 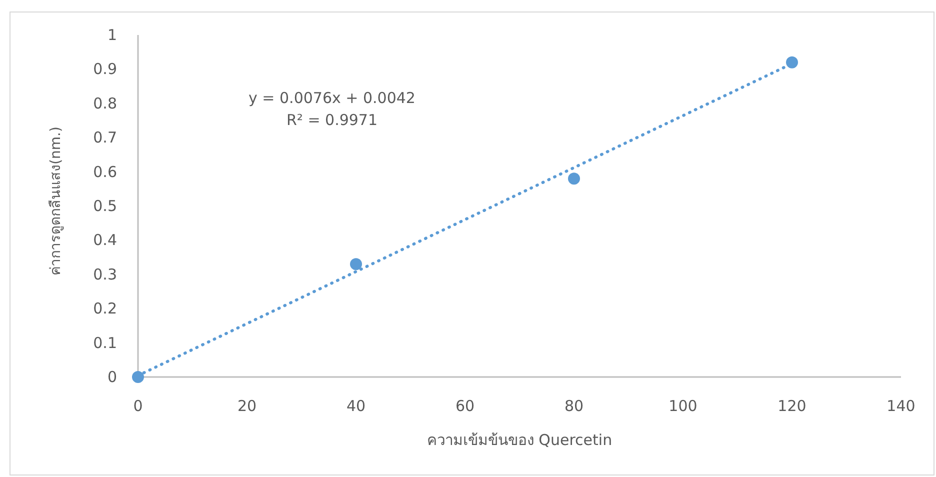 I want to click on y-tick-label: 0.5, so click(x=105, y=206).